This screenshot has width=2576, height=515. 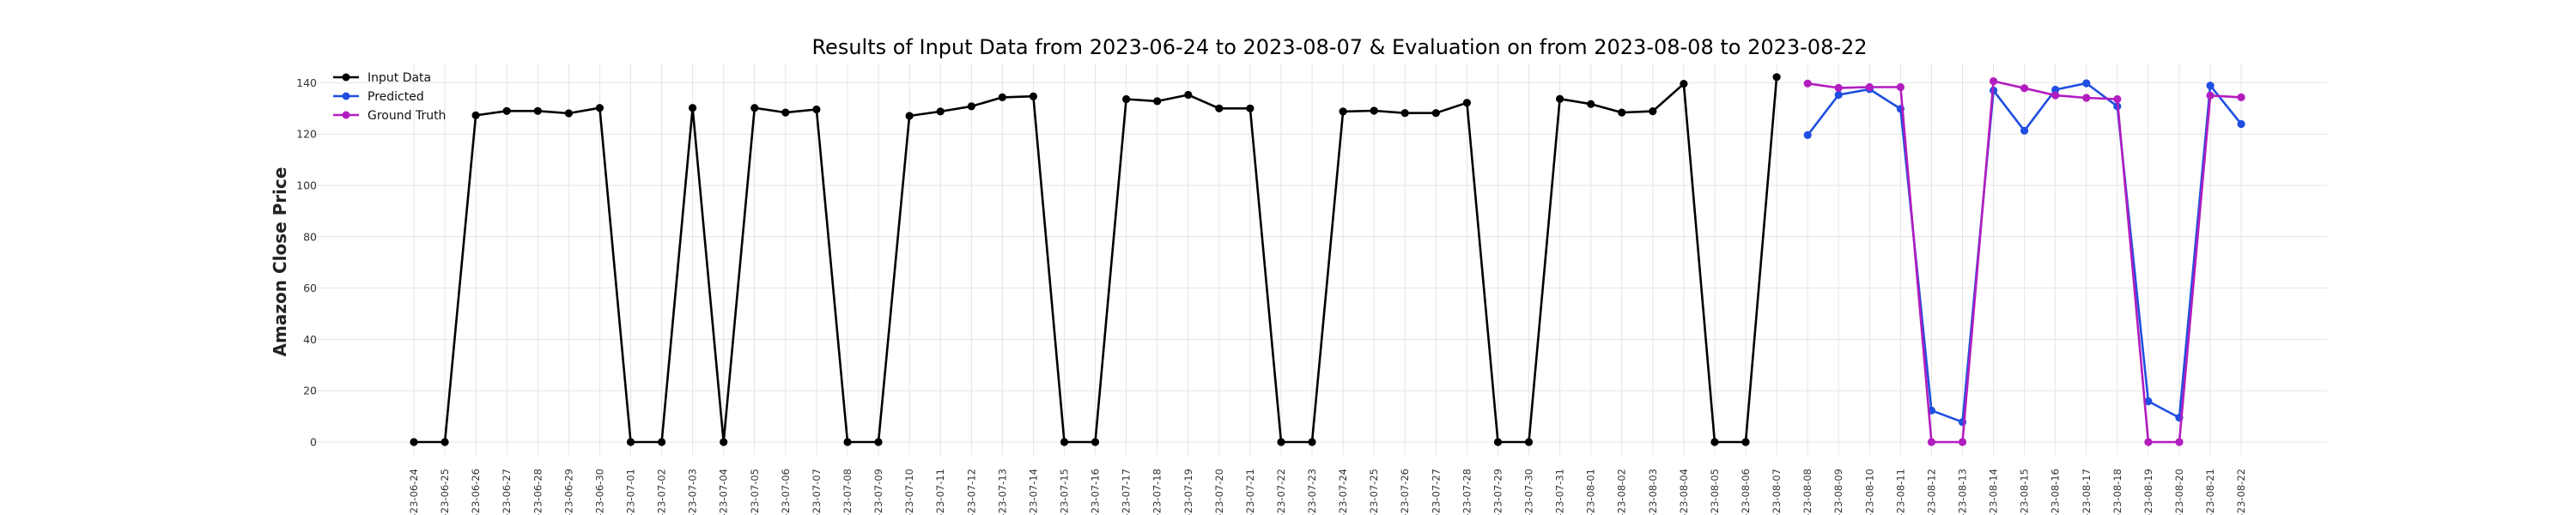 What do you see at coordinates (407, 116) in the screenshot?
I see `legend-label-ground-truth: Ground Truth` at bounding box center [407, 116].